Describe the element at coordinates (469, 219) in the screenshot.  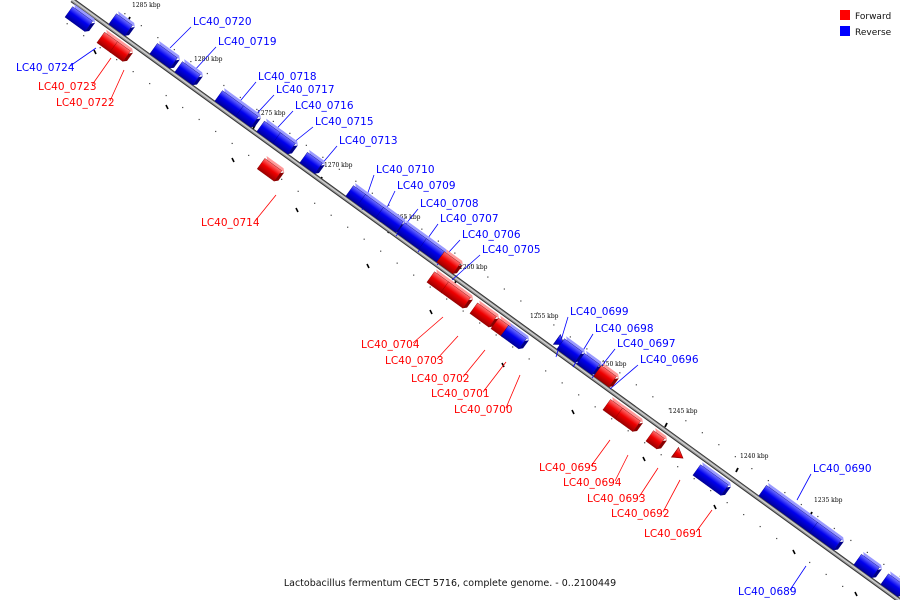
I see `gene-label: LC40_0707` at that location.